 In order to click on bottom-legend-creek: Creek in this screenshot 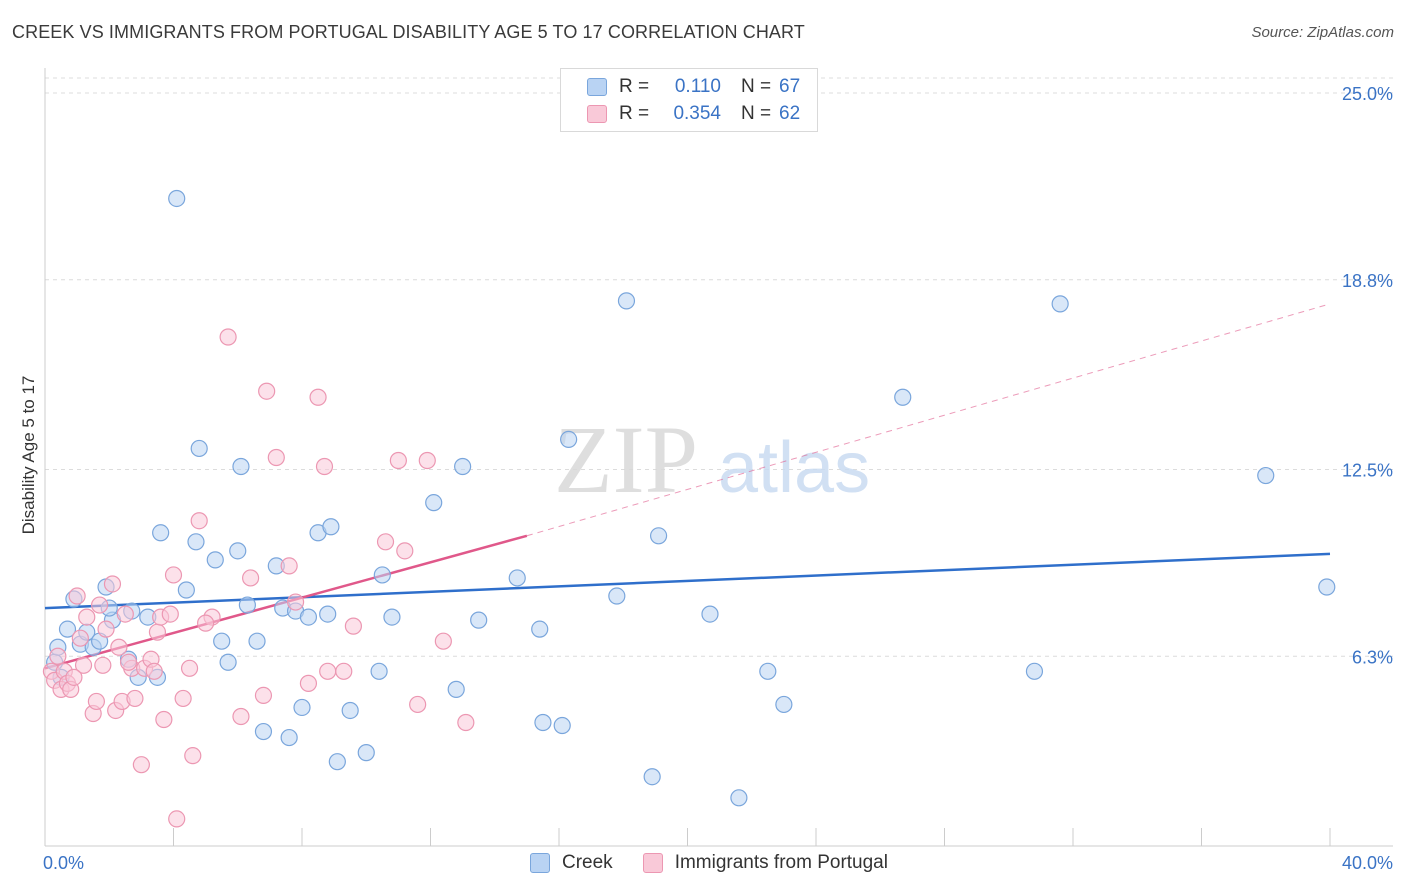, I will do `click(571, 863)`.